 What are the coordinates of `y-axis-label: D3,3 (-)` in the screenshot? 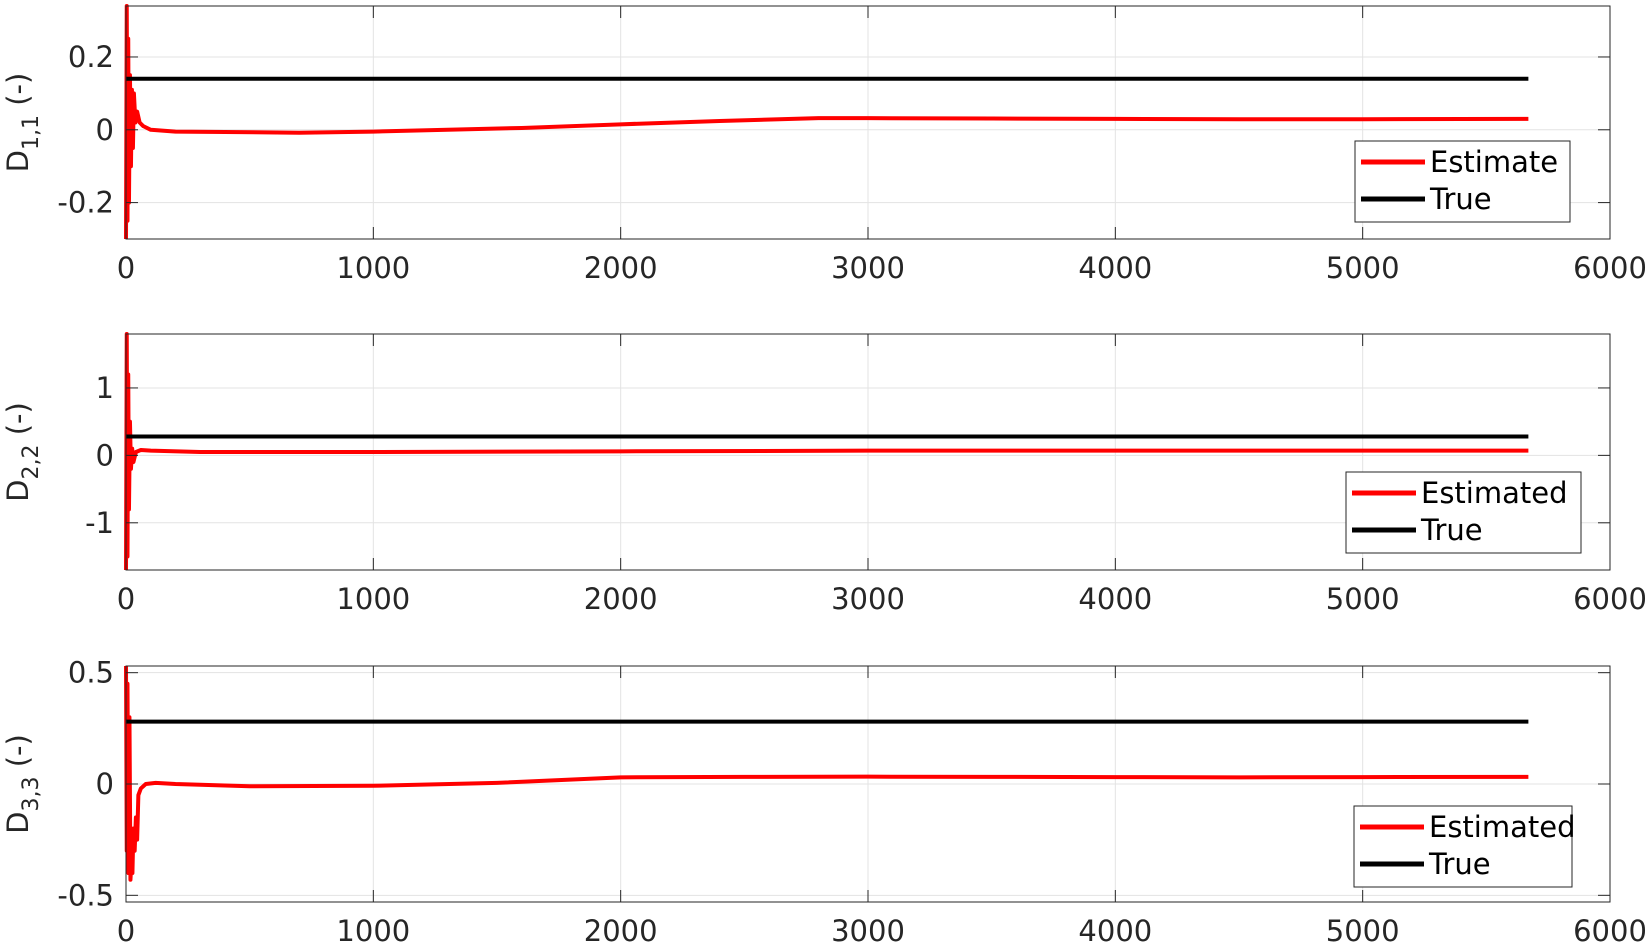 It's located at (22, 784).